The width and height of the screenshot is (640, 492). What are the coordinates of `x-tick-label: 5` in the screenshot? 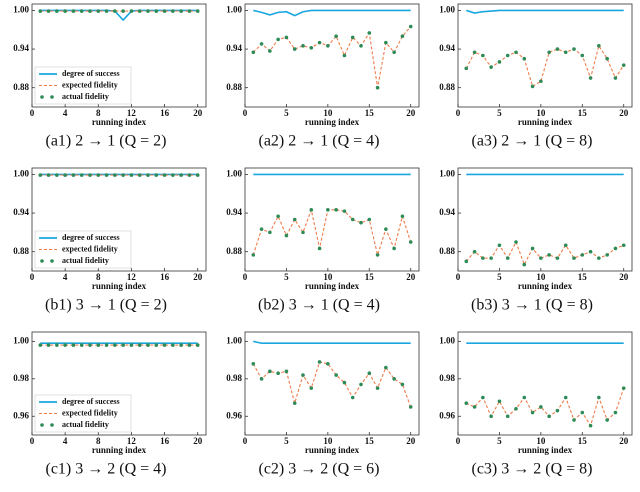 It's located at (499, 277).